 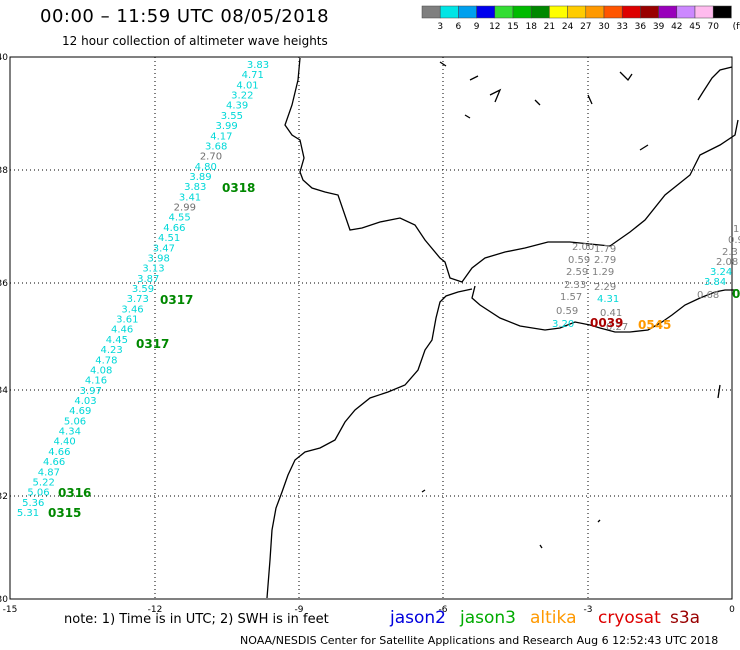 I want to click on med-swh-label: 0, so click(x=736, y=294).